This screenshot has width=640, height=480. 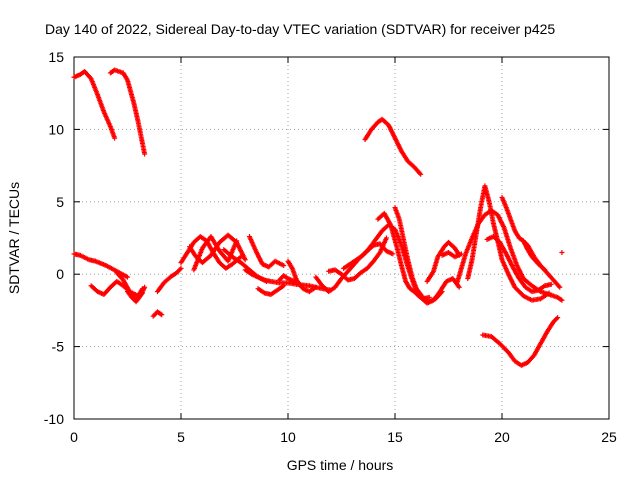 I want to click on x-axis-label: GPS time / hours, so click(x=340, y=465).